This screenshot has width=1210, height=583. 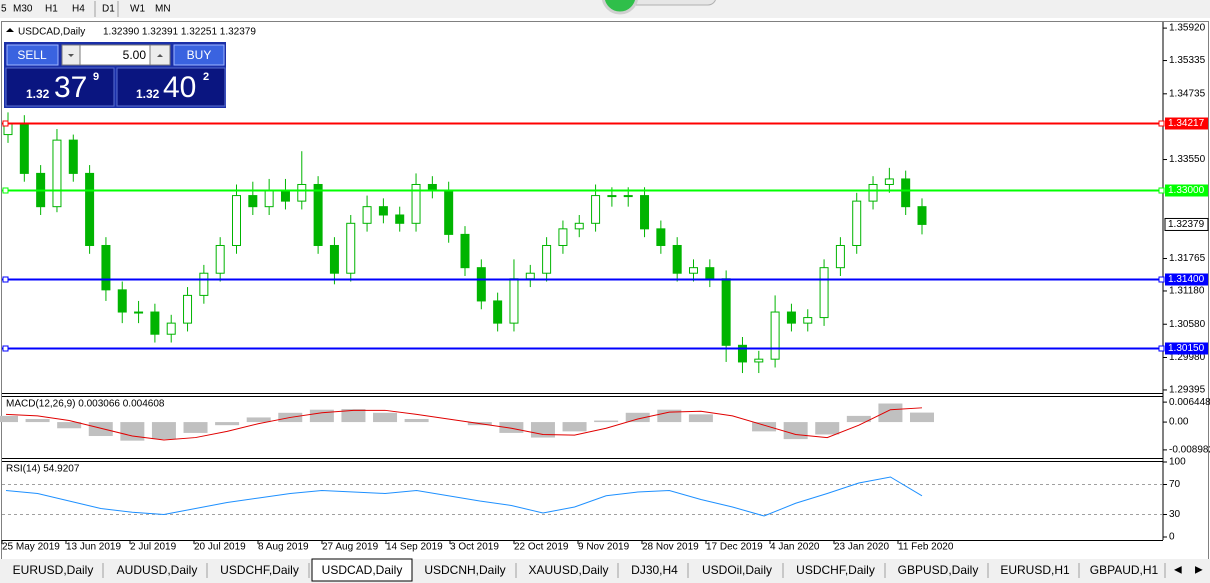 I want to click on bid-box, so click(x=60, y=87).